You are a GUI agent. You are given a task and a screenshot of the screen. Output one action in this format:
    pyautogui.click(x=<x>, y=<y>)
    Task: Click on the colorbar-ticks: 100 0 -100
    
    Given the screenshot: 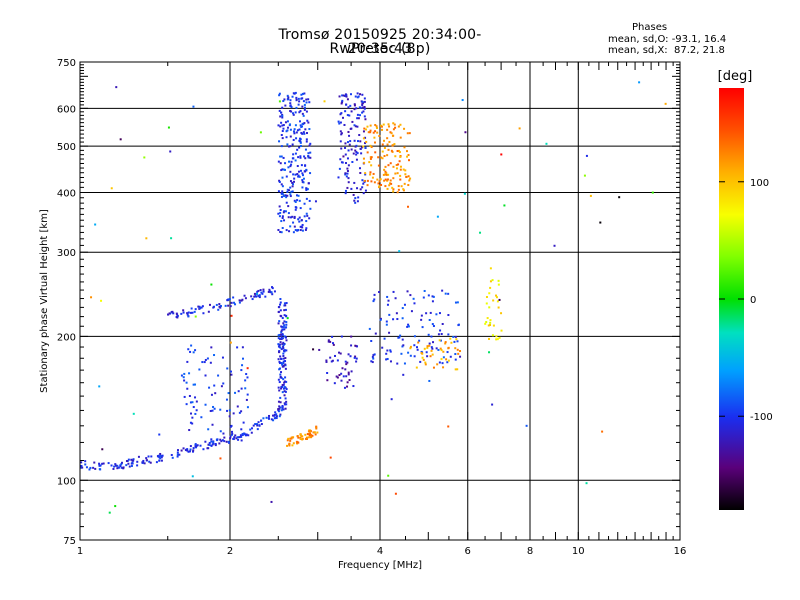 What is the action you would take?
    pyautogui.click(x=746, y=300)
    